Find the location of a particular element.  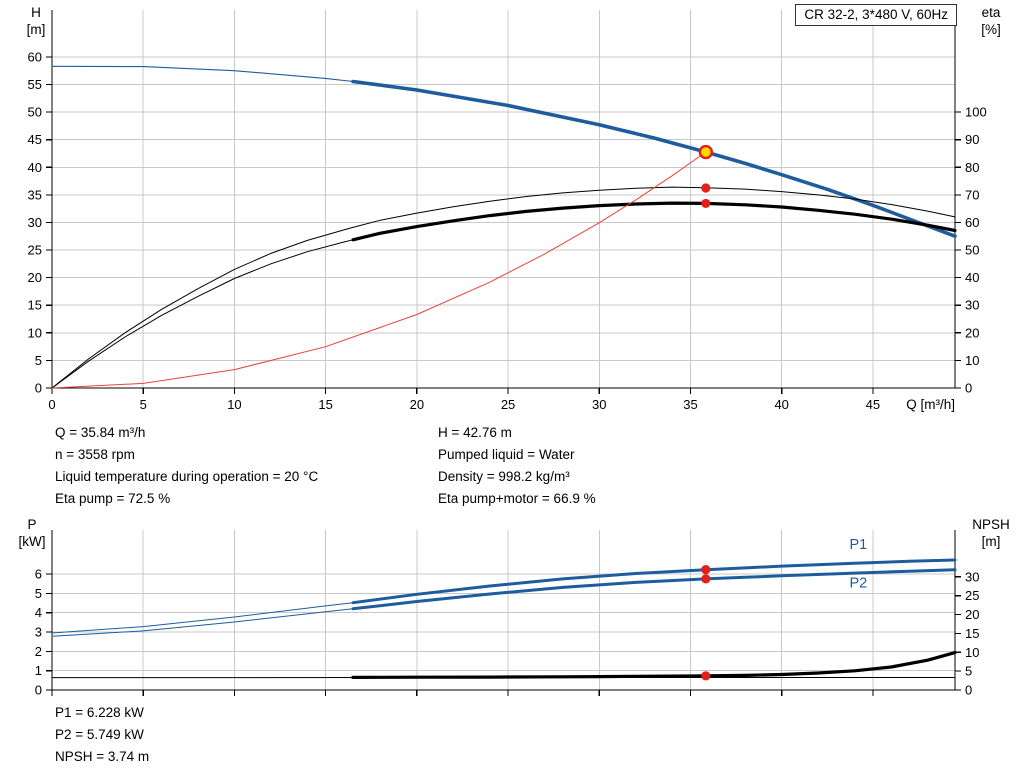

marker-eta-pump-motor-point is located at coordinates (706, 203).